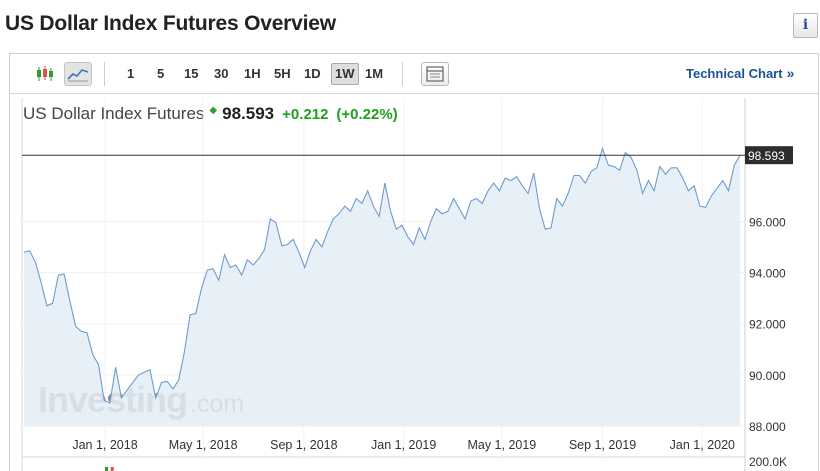  Describe the element at coordinates (203, 445) in the screenshot. I see `x-tick-label: May 1, 2018` at that location.